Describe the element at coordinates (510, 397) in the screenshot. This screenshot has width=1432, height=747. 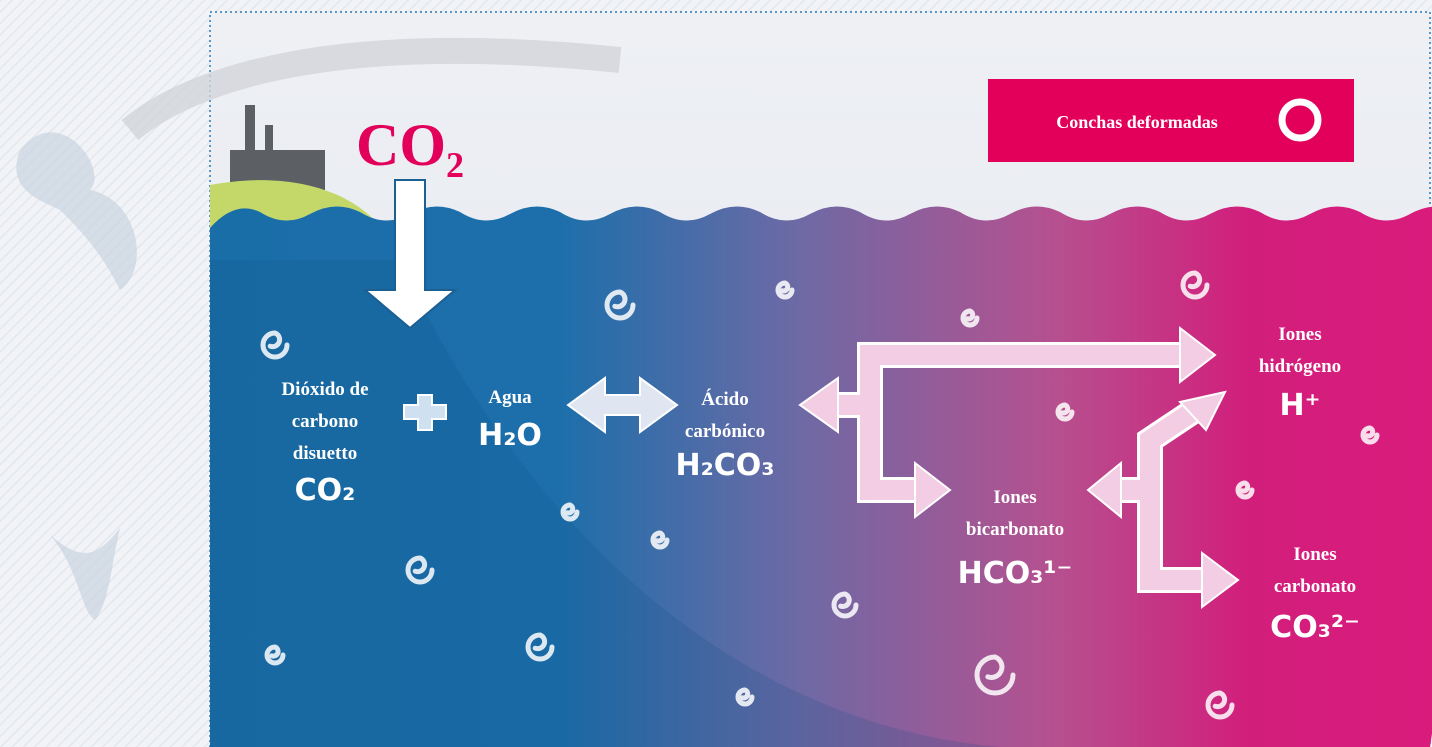
I see `node-label: Agua` at that location.